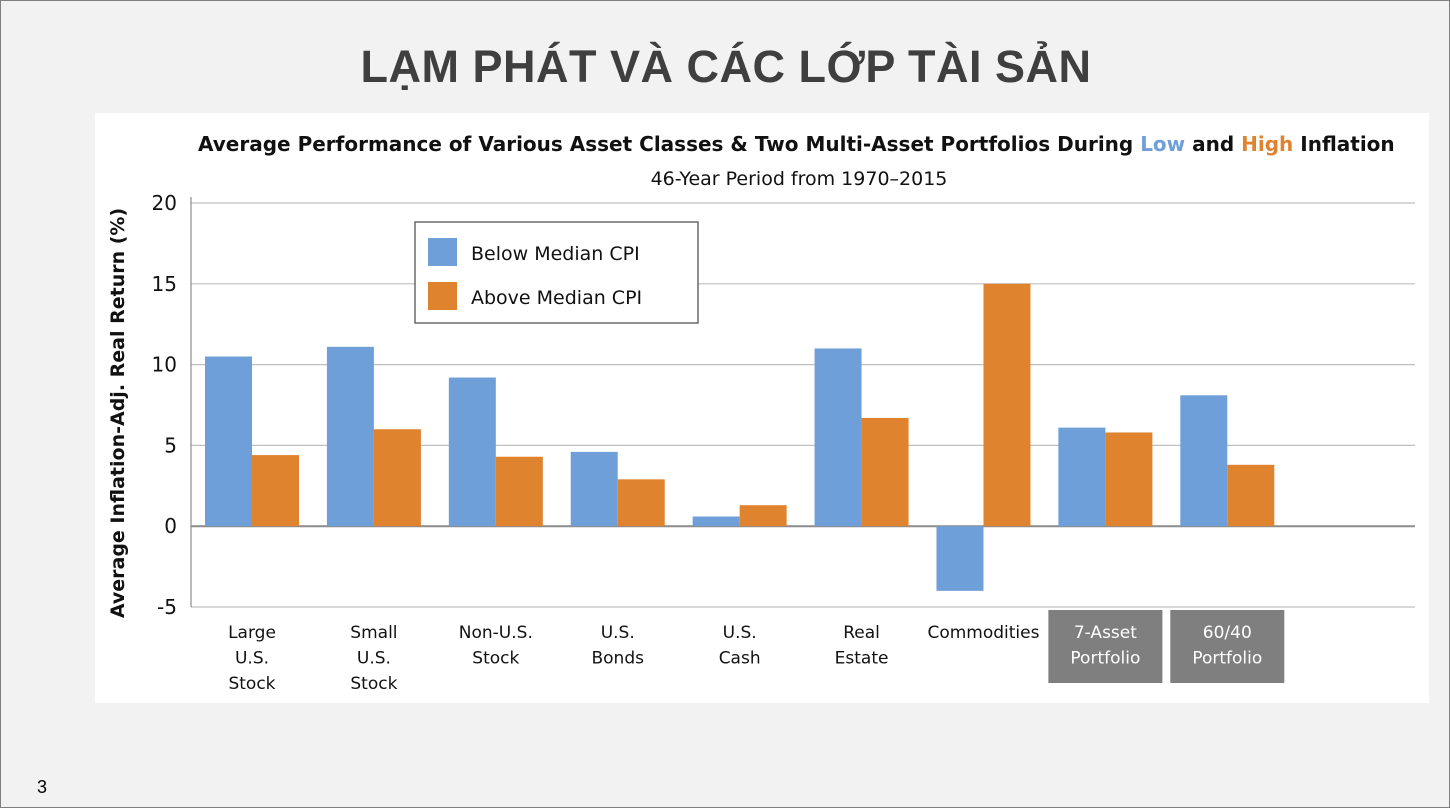  I want to click on category-label: Cash, so click(740, 659).